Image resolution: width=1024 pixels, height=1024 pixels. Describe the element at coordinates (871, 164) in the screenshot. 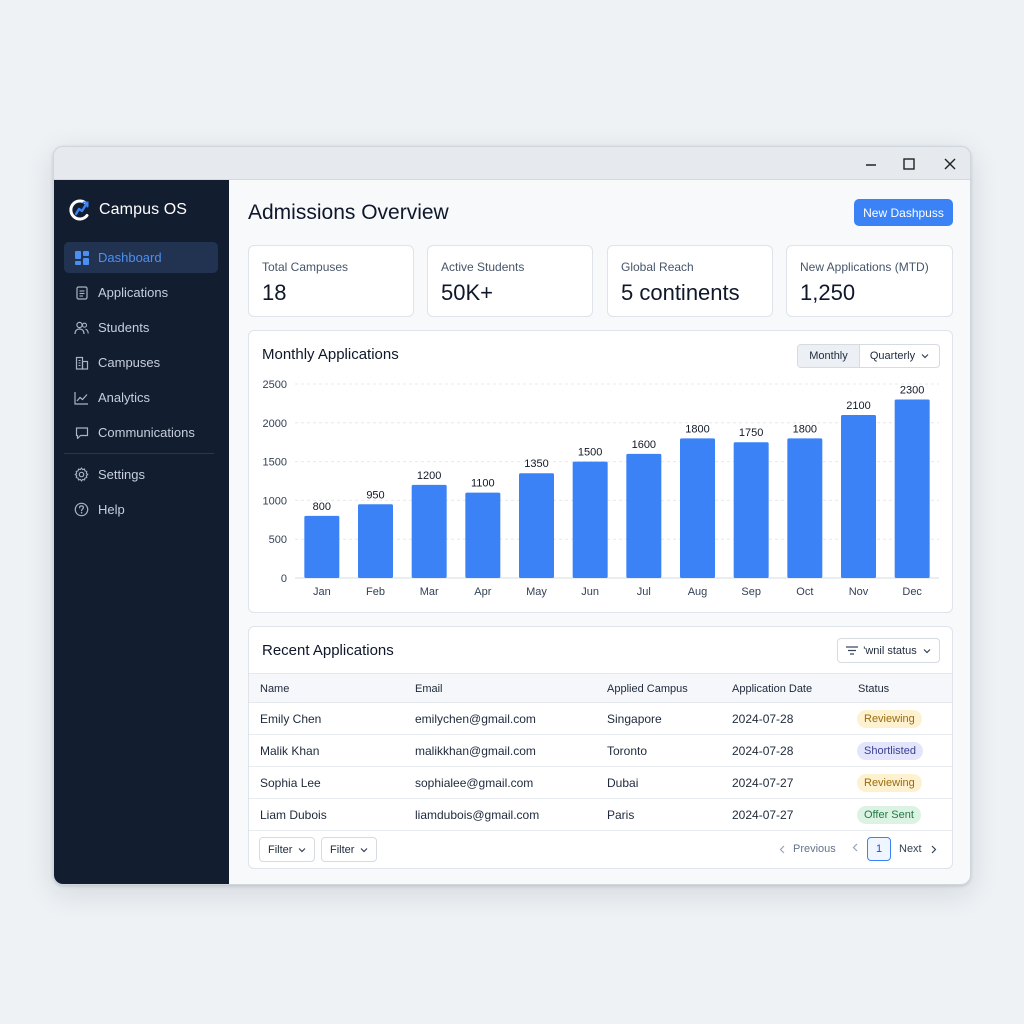

I see `minimize-button` at that location.